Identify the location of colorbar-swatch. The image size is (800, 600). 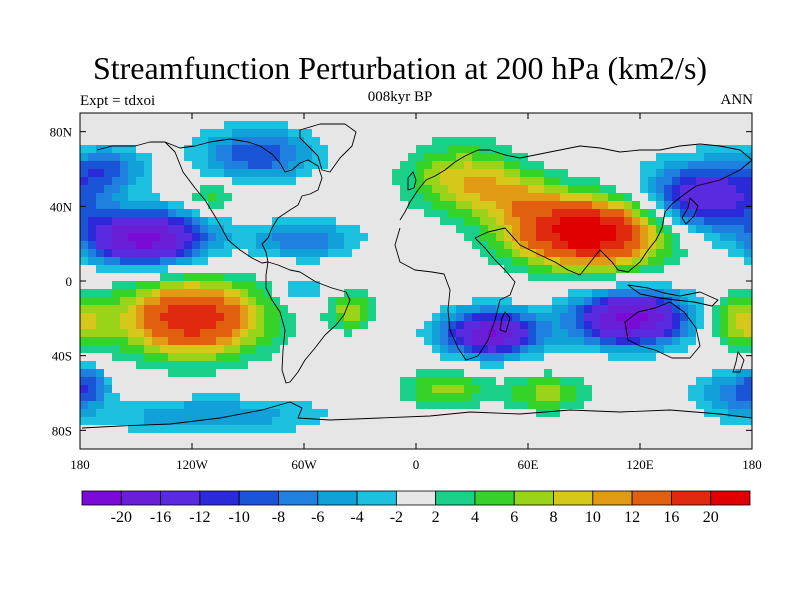
(494, 498).